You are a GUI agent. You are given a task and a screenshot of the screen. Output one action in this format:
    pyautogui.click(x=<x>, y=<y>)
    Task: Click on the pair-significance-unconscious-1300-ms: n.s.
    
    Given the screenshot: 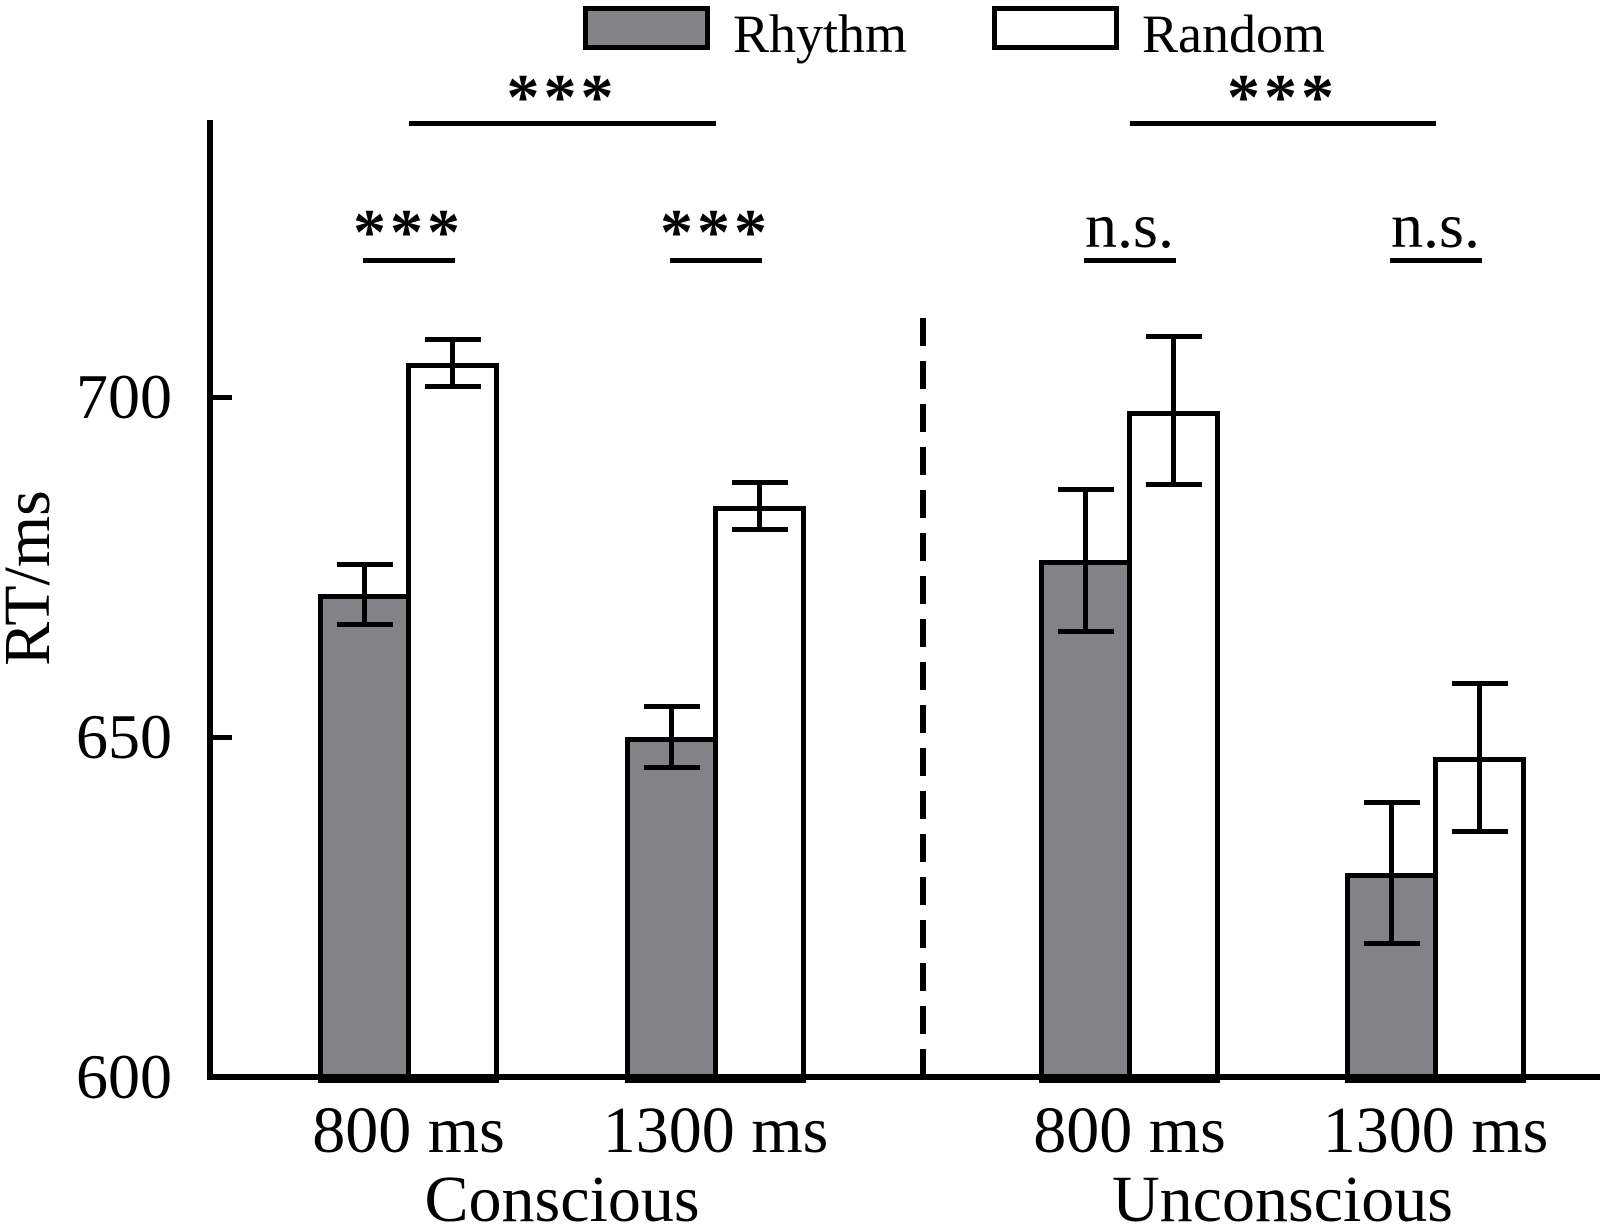 What is the action you would take?
    pyautogui.click(x=1435, y=225)
    